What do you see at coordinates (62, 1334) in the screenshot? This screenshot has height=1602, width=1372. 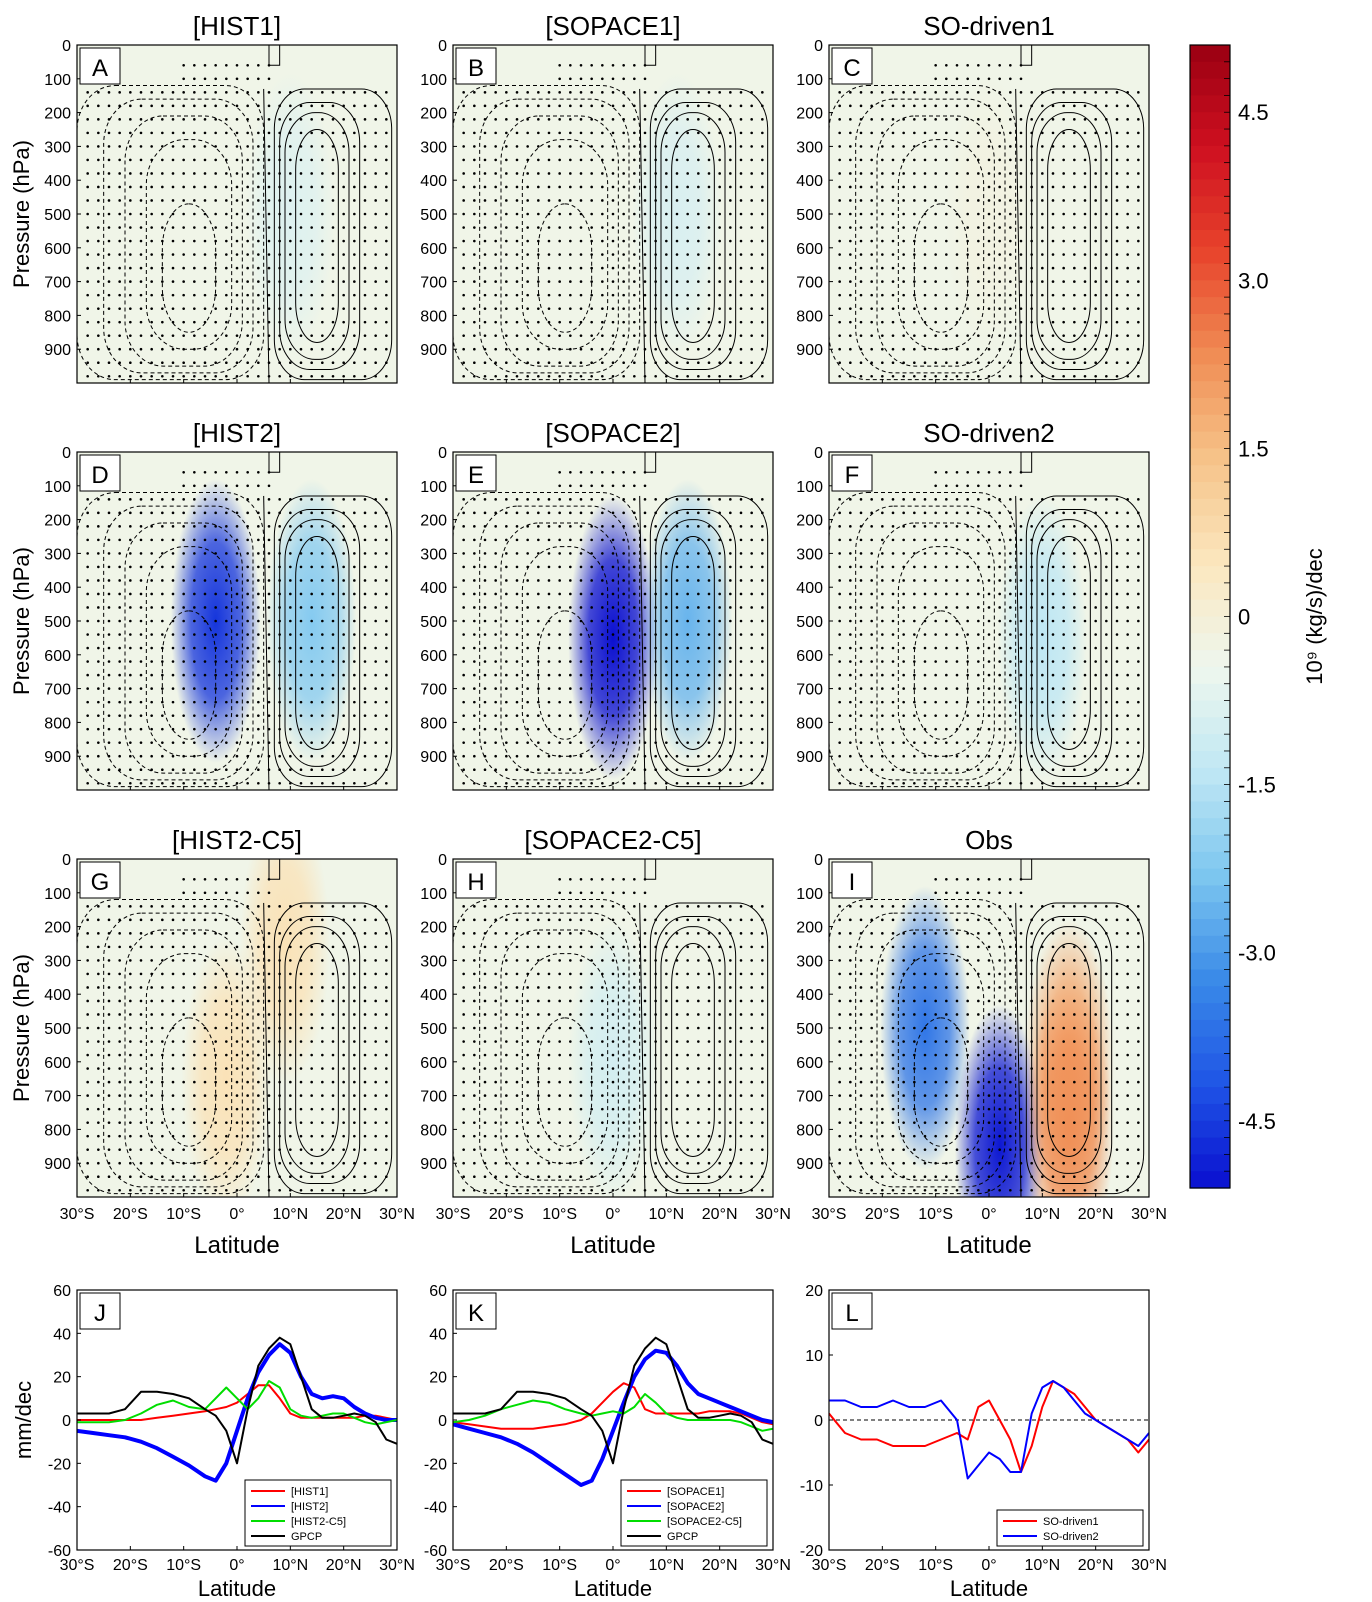 I see `y-tick-label: 40` at bounding box center [62, 1334].